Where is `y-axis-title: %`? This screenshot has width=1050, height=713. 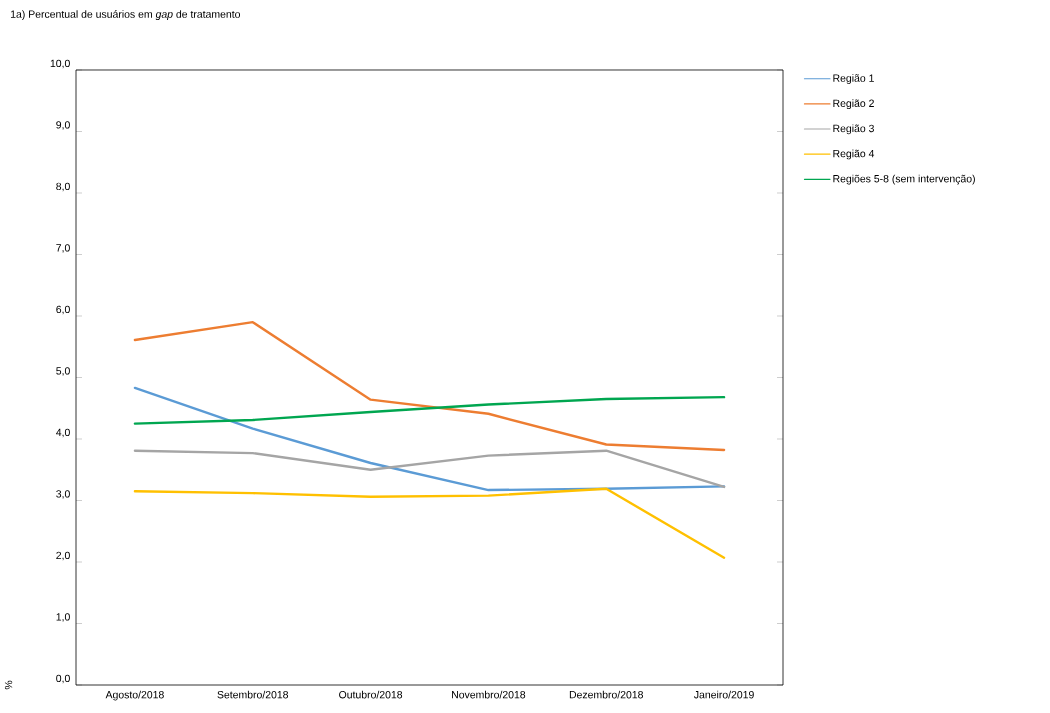
y-axis-title: % is located at coordinates (8, 685).